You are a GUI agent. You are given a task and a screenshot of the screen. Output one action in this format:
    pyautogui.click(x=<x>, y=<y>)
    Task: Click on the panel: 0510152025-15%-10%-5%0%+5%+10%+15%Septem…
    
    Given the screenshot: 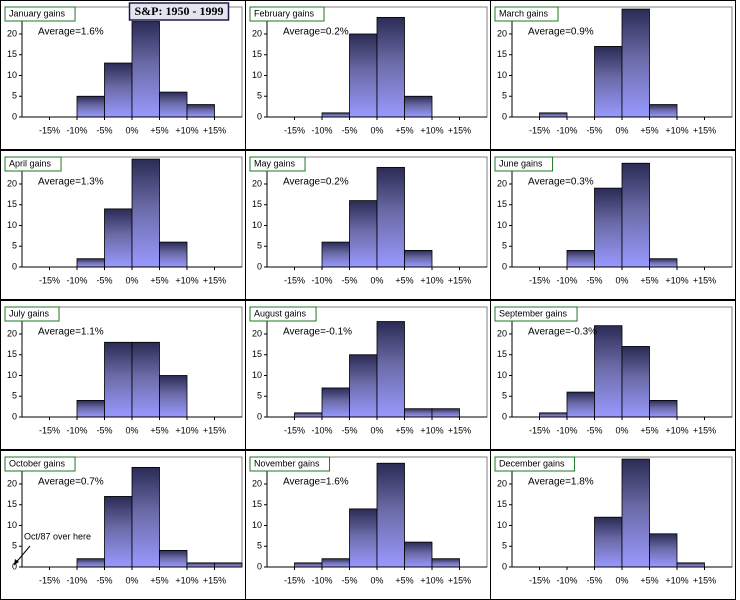 What is the action you would take?
    pyautogui.click(x=613, y=375)
    